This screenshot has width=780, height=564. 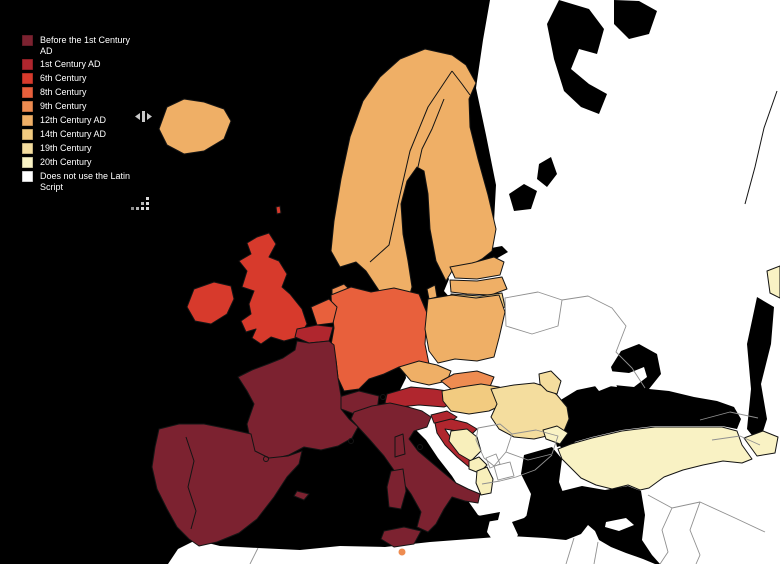 I want to click on border-jordan, so click(x=666, y=535).